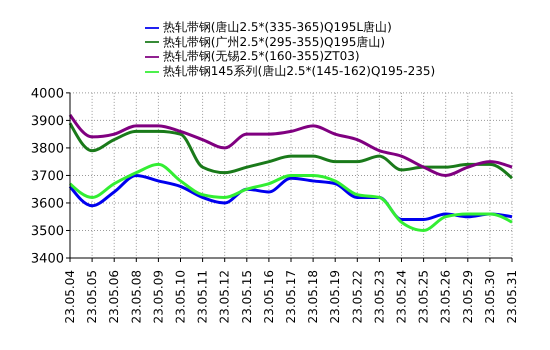 The height and width of the screenshot is (350, 550). Describe the element at coordinates (423, 297) in the screenshot. I see `x-tick-label: 23.05.25` at that location.